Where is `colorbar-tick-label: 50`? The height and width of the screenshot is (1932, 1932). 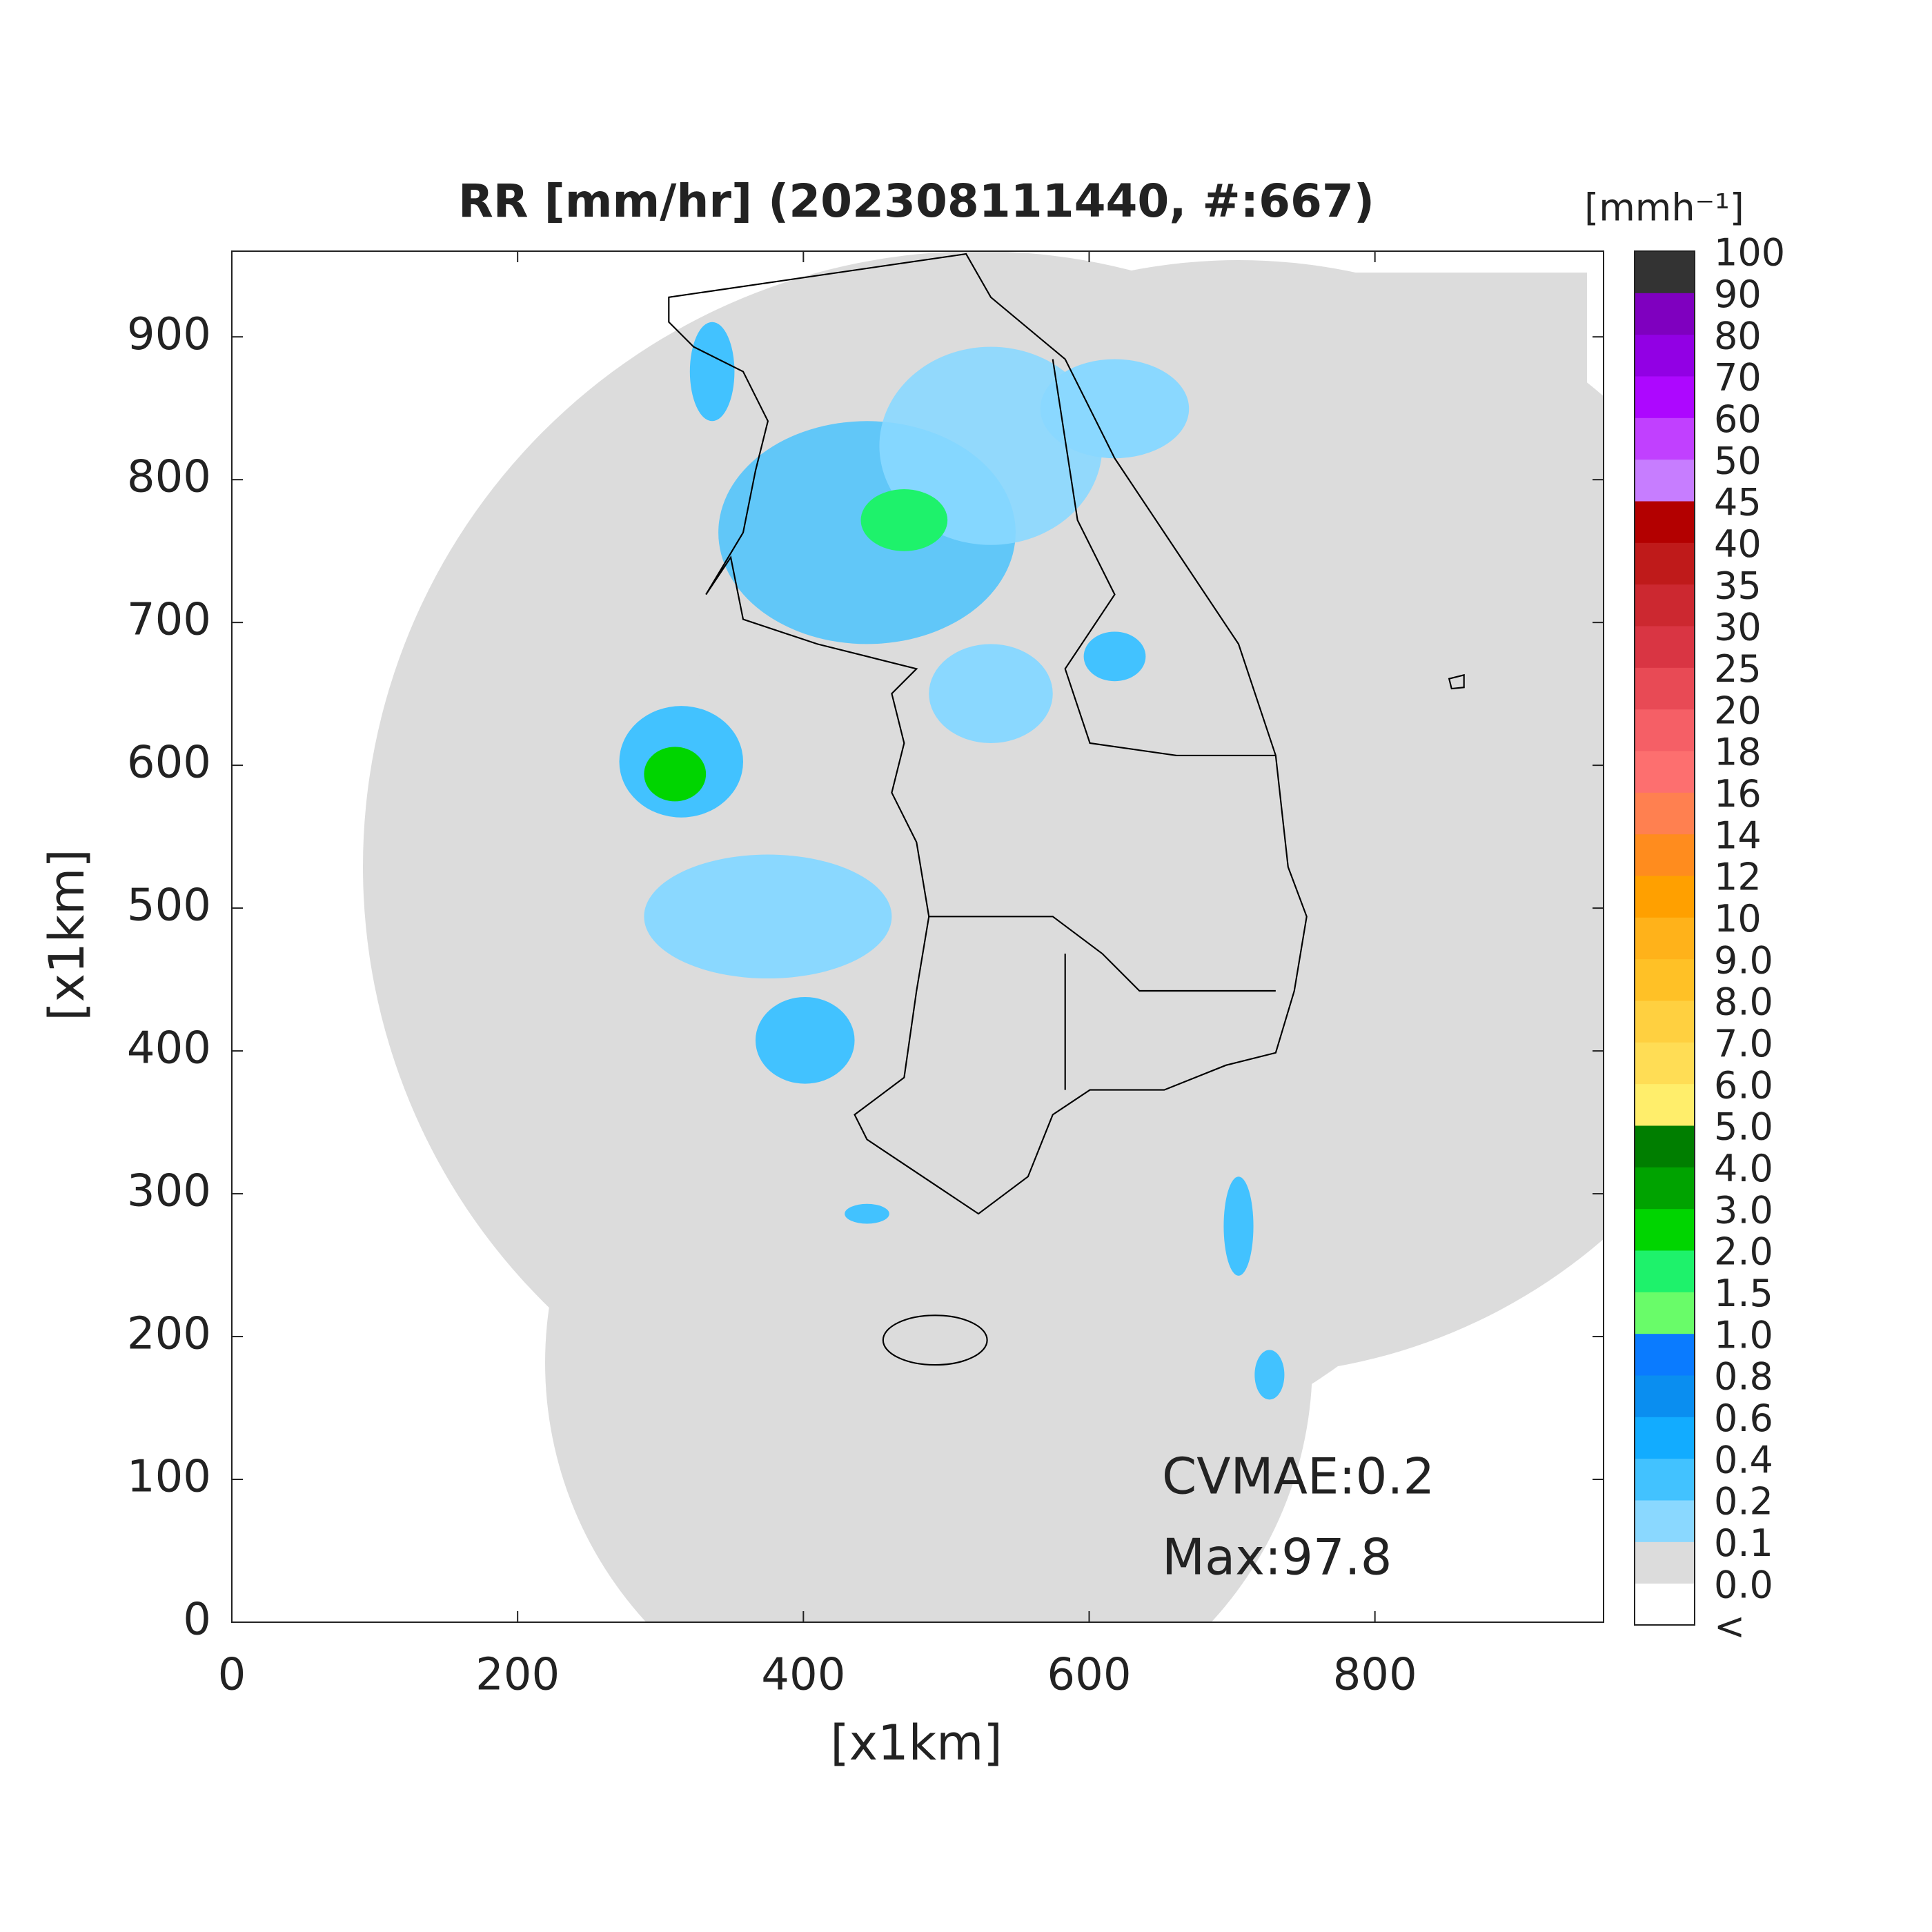
colorbar-tick-label: 50 is located at coordinates (1738, 460).